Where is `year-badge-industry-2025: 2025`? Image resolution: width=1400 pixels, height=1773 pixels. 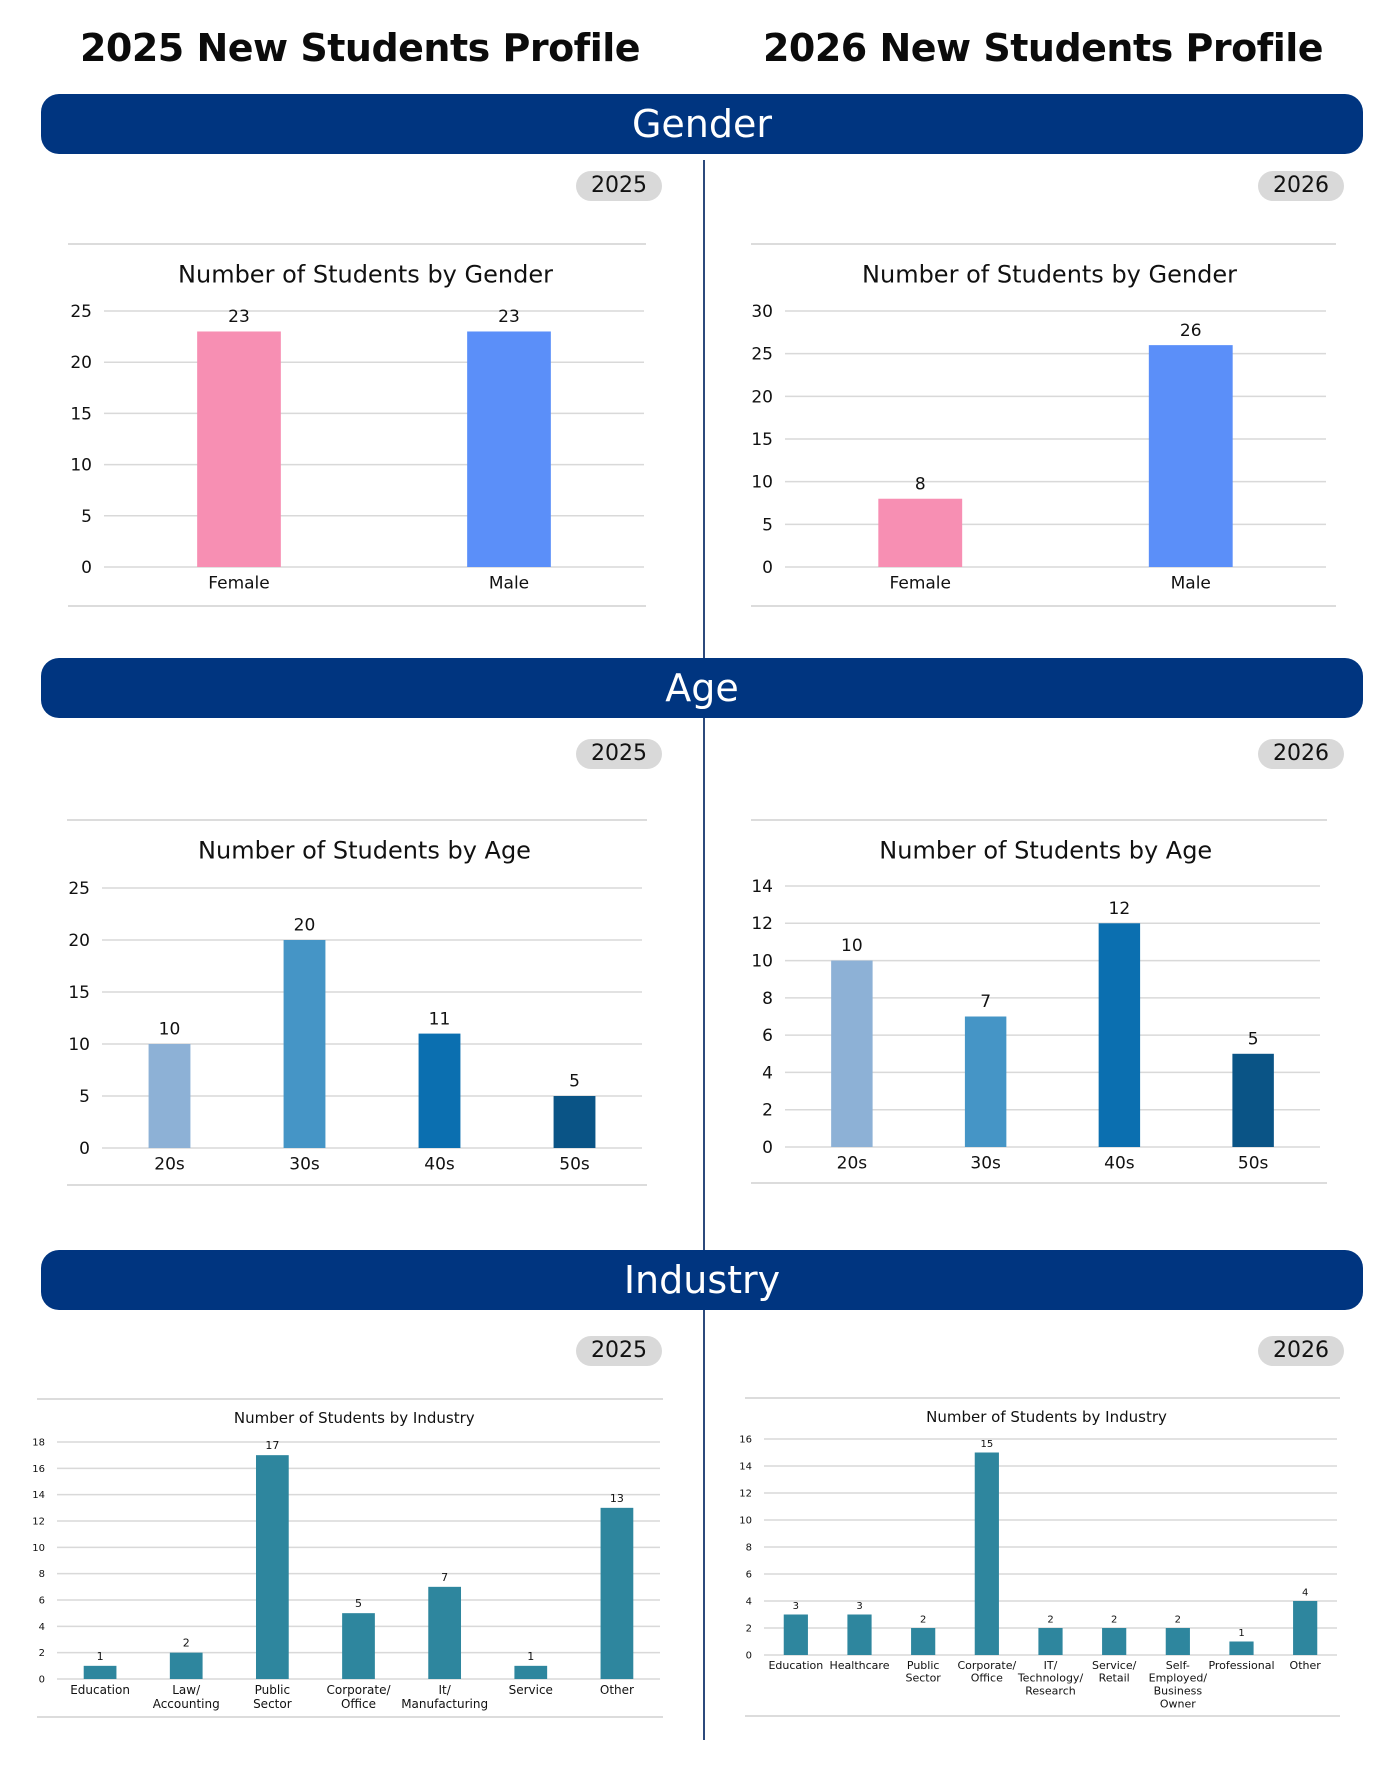 year-badge-industry-2025: 2025 is located at coordinates (619, 1351).